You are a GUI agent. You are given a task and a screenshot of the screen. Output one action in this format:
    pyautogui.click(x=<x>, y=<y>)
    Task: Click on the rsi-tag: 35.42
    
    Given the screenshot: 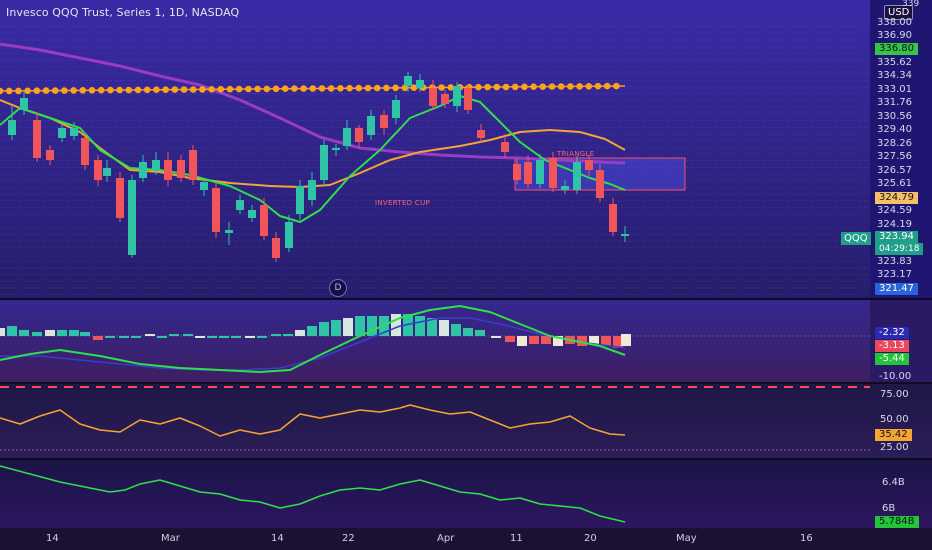 What is the action you would take?
    pyautogui.click(x=893, y=435)
    